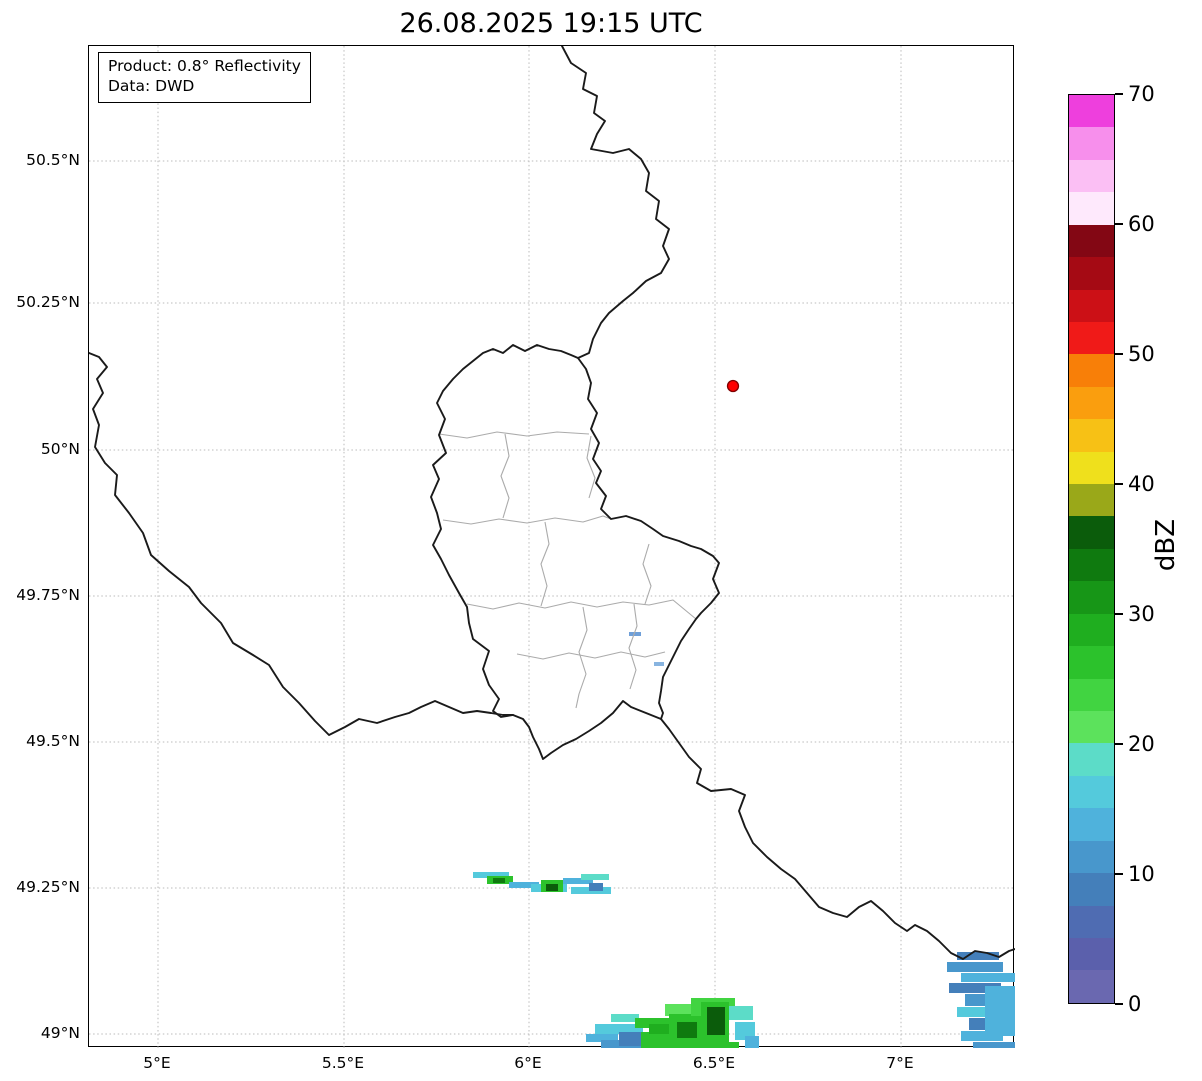  What do you see at coordinates (1141, 484) in the screenshot?
I see `colorbar-tick-label: 40` at bounding box center [1141, 484].